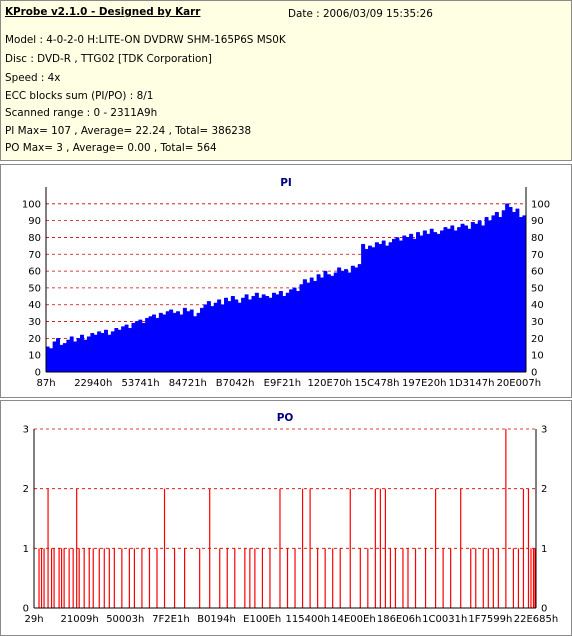 The width and height of the screenshot is (572, 636). What do you see at coordinates (286, 183) in the screenshot?
I see `chart-title: PI` at bounding box center [286, 183].